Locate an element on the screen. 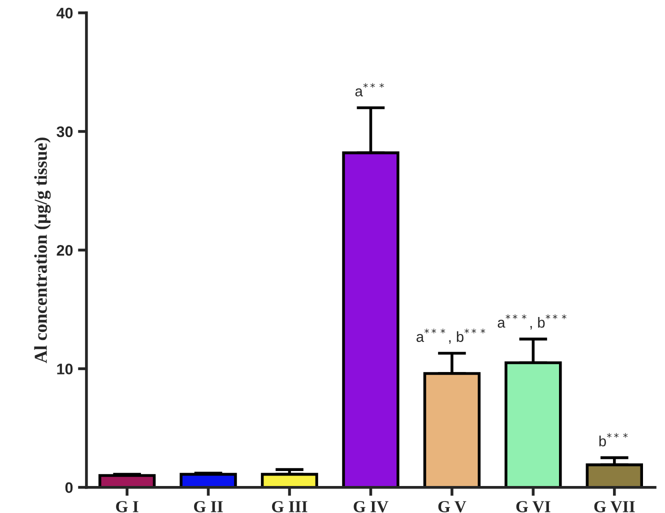  y-tick-label: 0 is located at coordinates (69, 488).